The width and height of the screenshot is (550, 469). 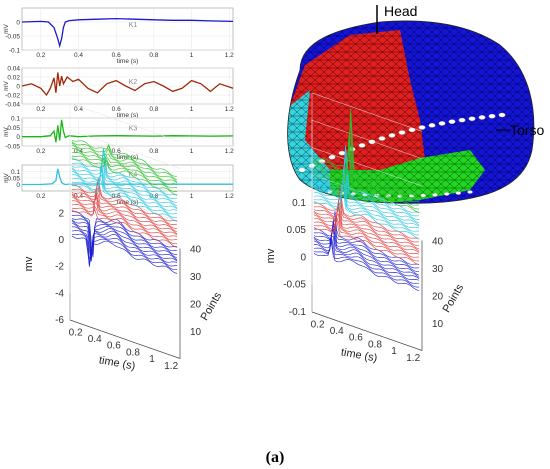 What do you see at coordinates (13, 78) in the screenshot?
I see `ytick-label: 0.02` at bounding box center [13, 78].